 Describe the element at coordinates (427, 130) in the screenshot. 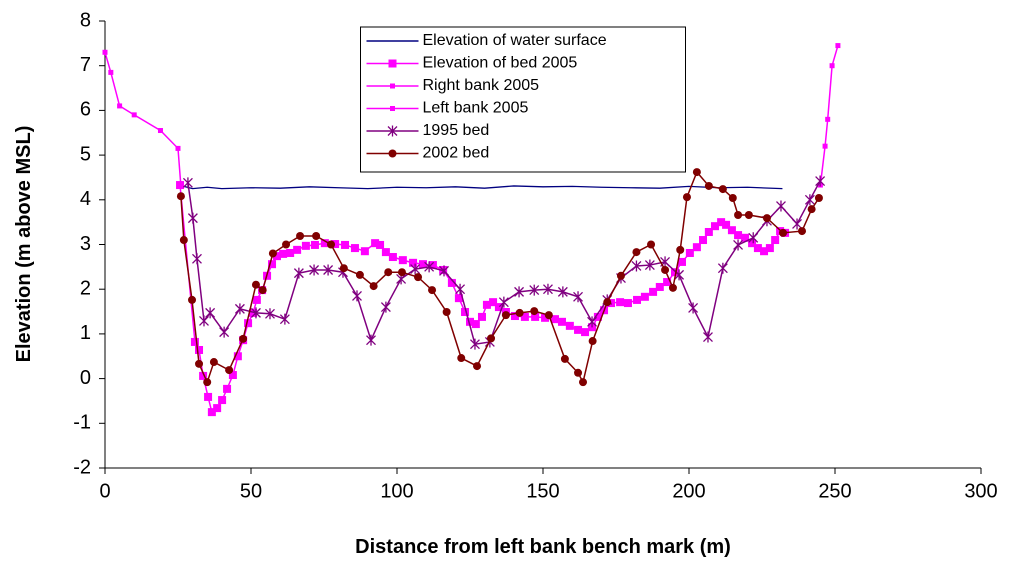

I see `legend-entry: 1995 bed` at that location.